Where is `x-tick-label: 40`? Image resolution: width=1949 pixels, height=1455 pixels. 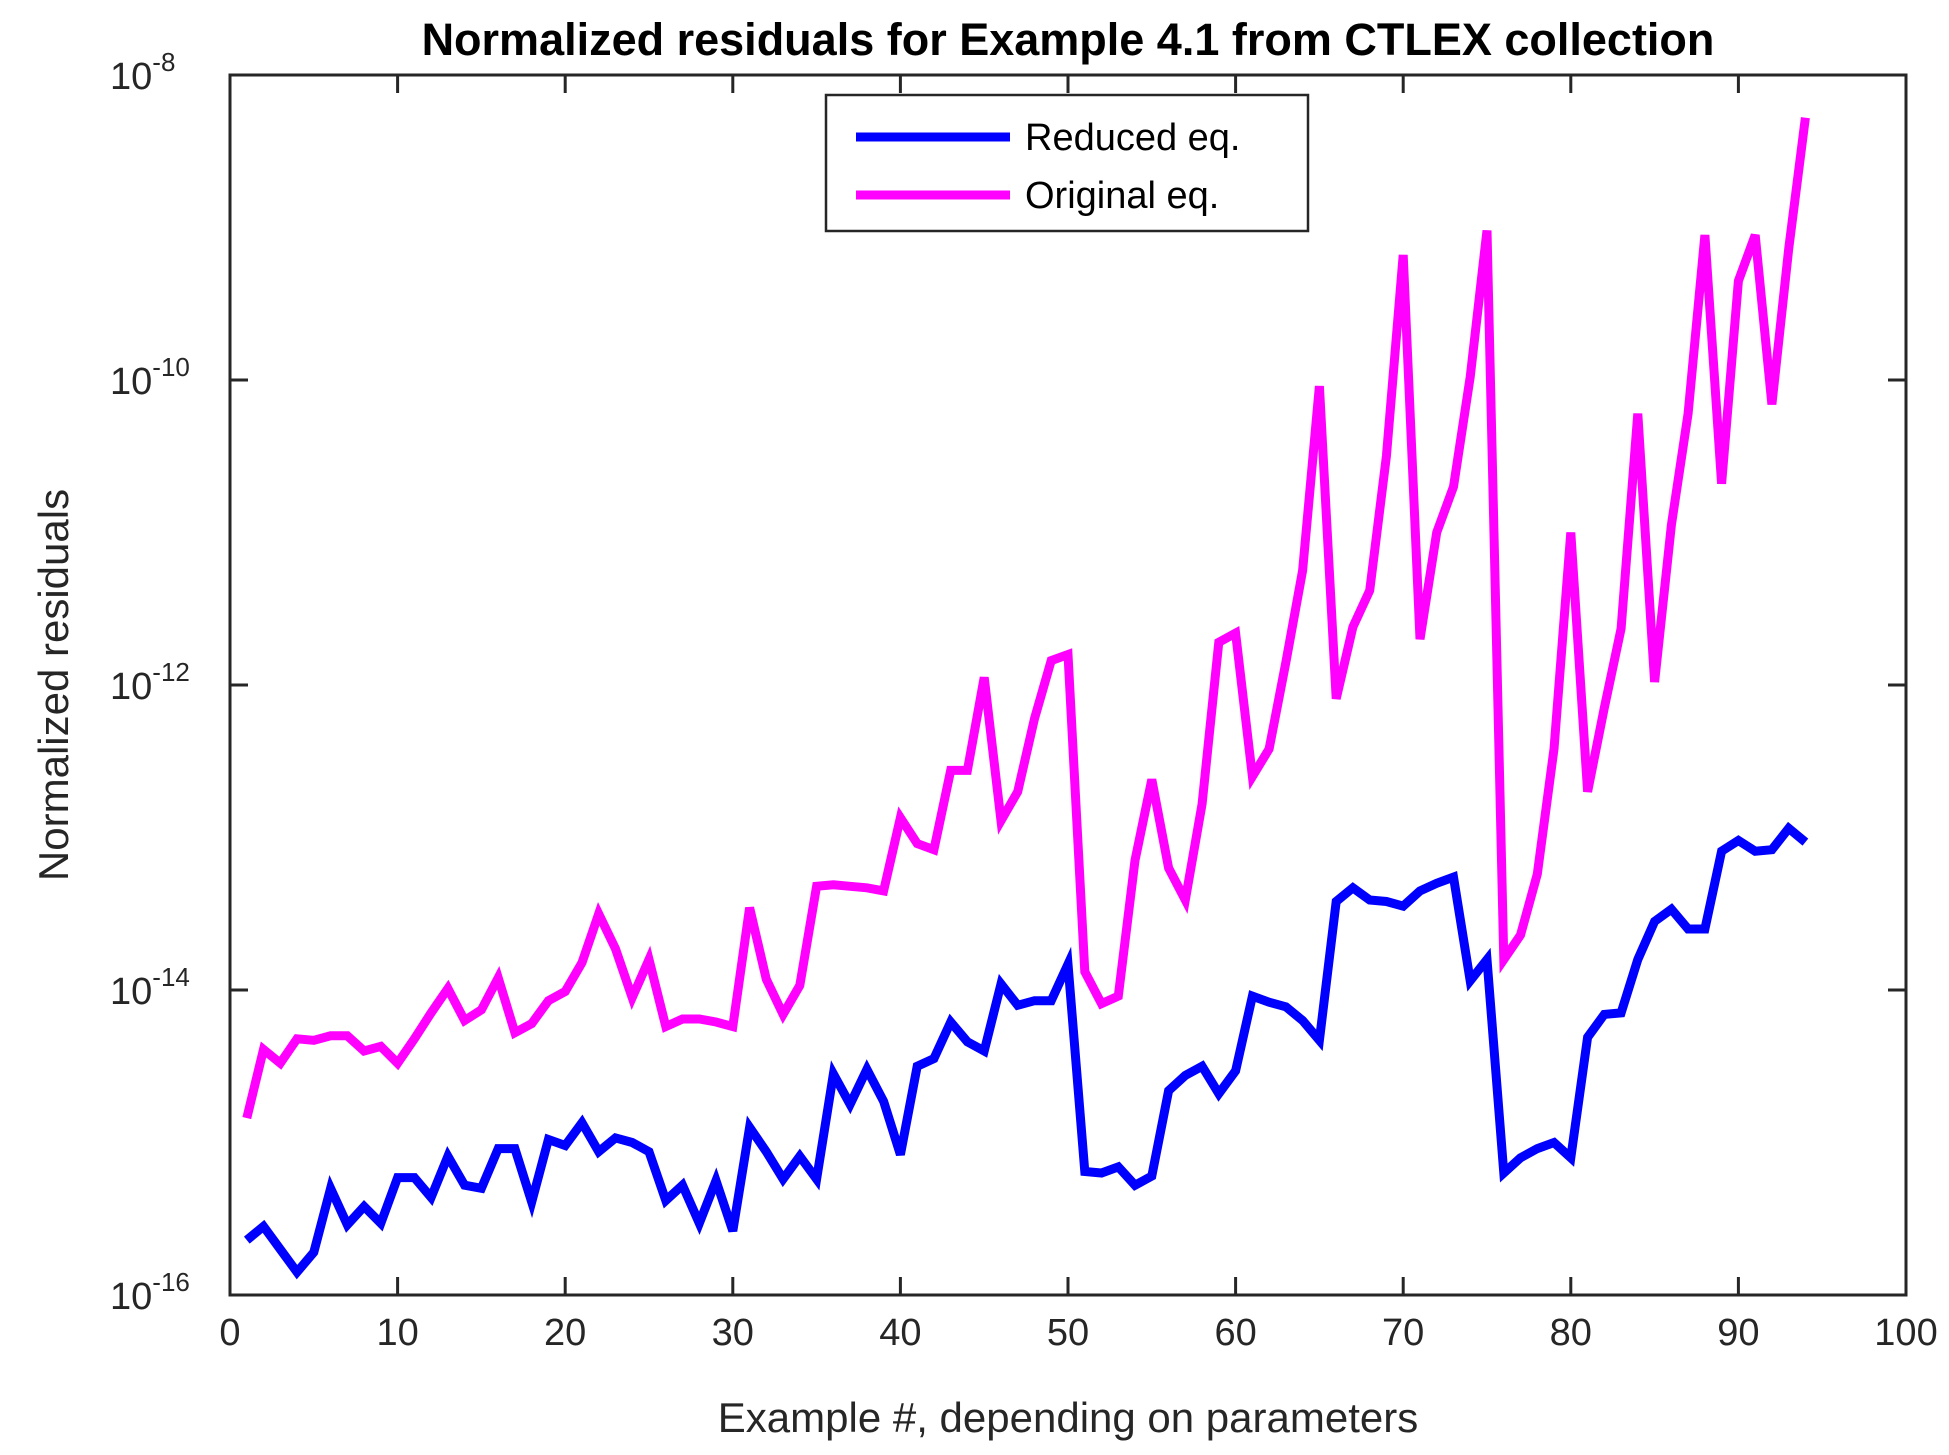 x-tick-label: 40 is located at coordinates (900, 1333).